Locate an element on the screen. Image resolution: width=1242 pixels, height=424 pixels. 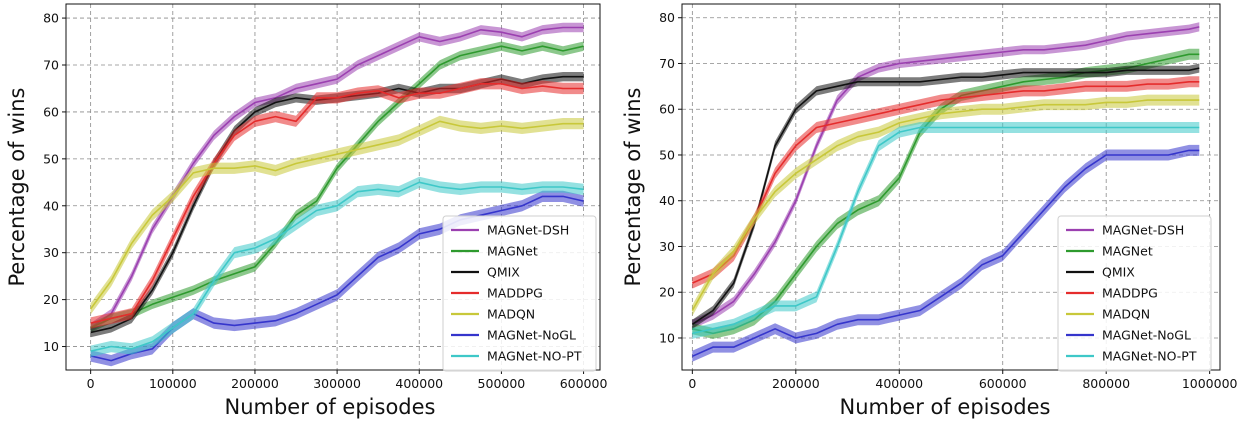
x-tick-label: 300000 is located at coordinates (337, 383).